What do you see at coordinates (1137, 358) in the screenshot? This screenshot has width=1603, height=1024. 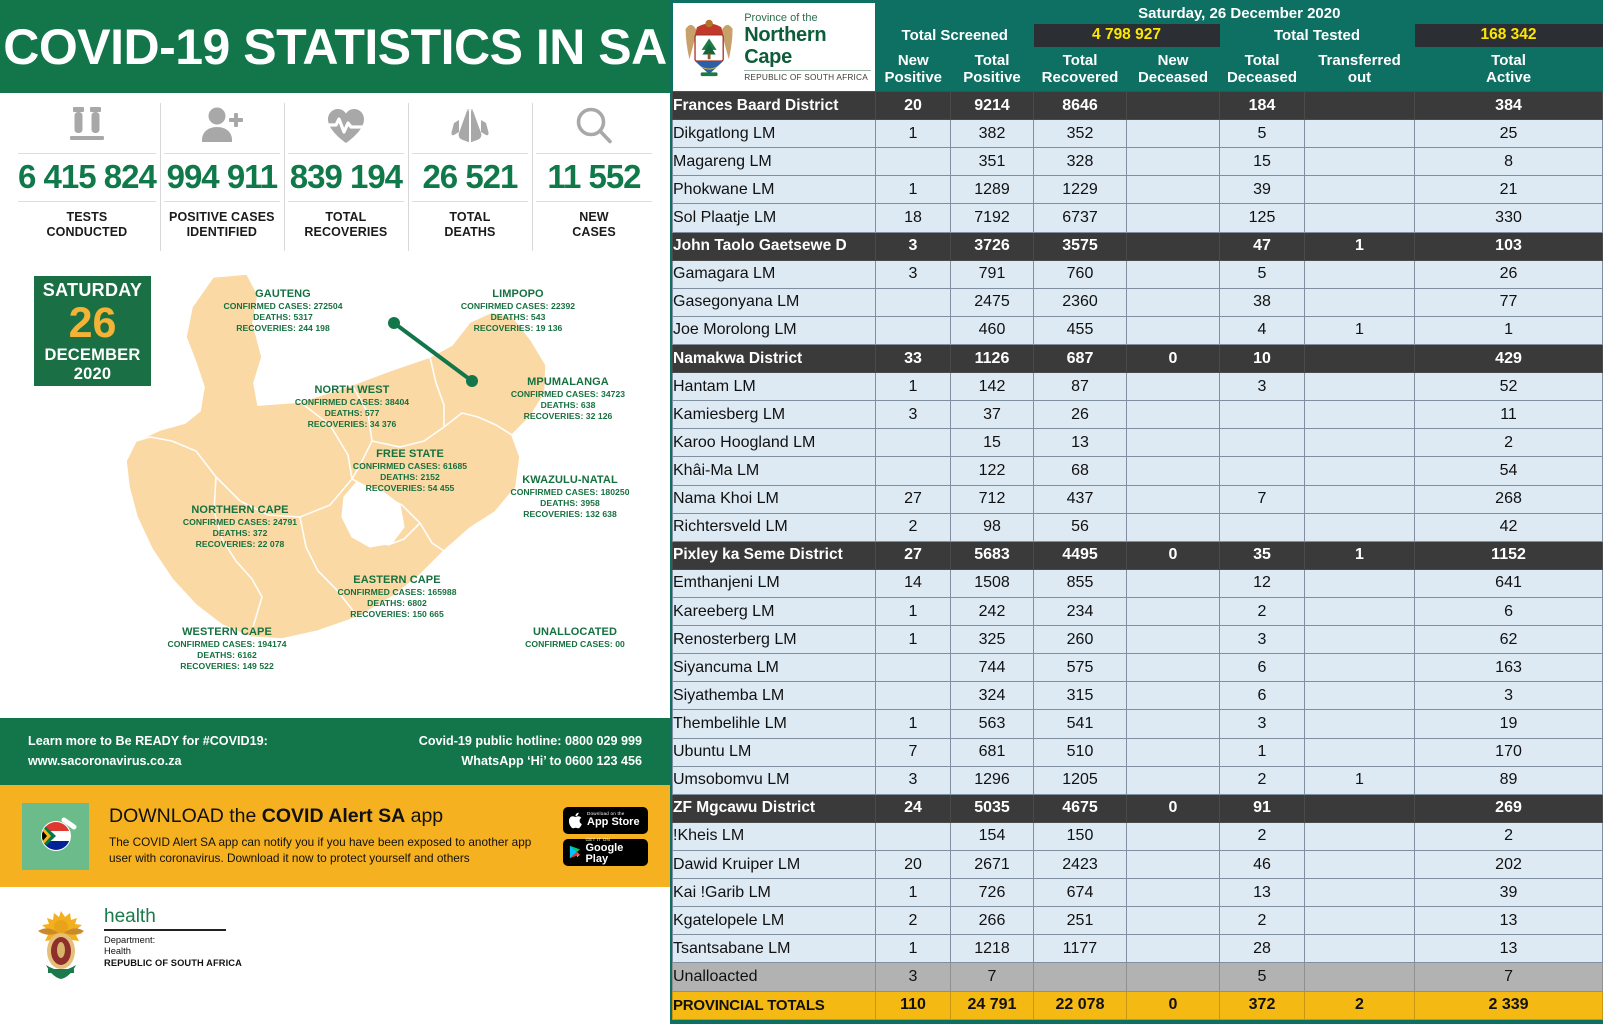 I see `district-row: Namakwa District 33 1126 687 0 10 429` at bounding box center [1137, 358].